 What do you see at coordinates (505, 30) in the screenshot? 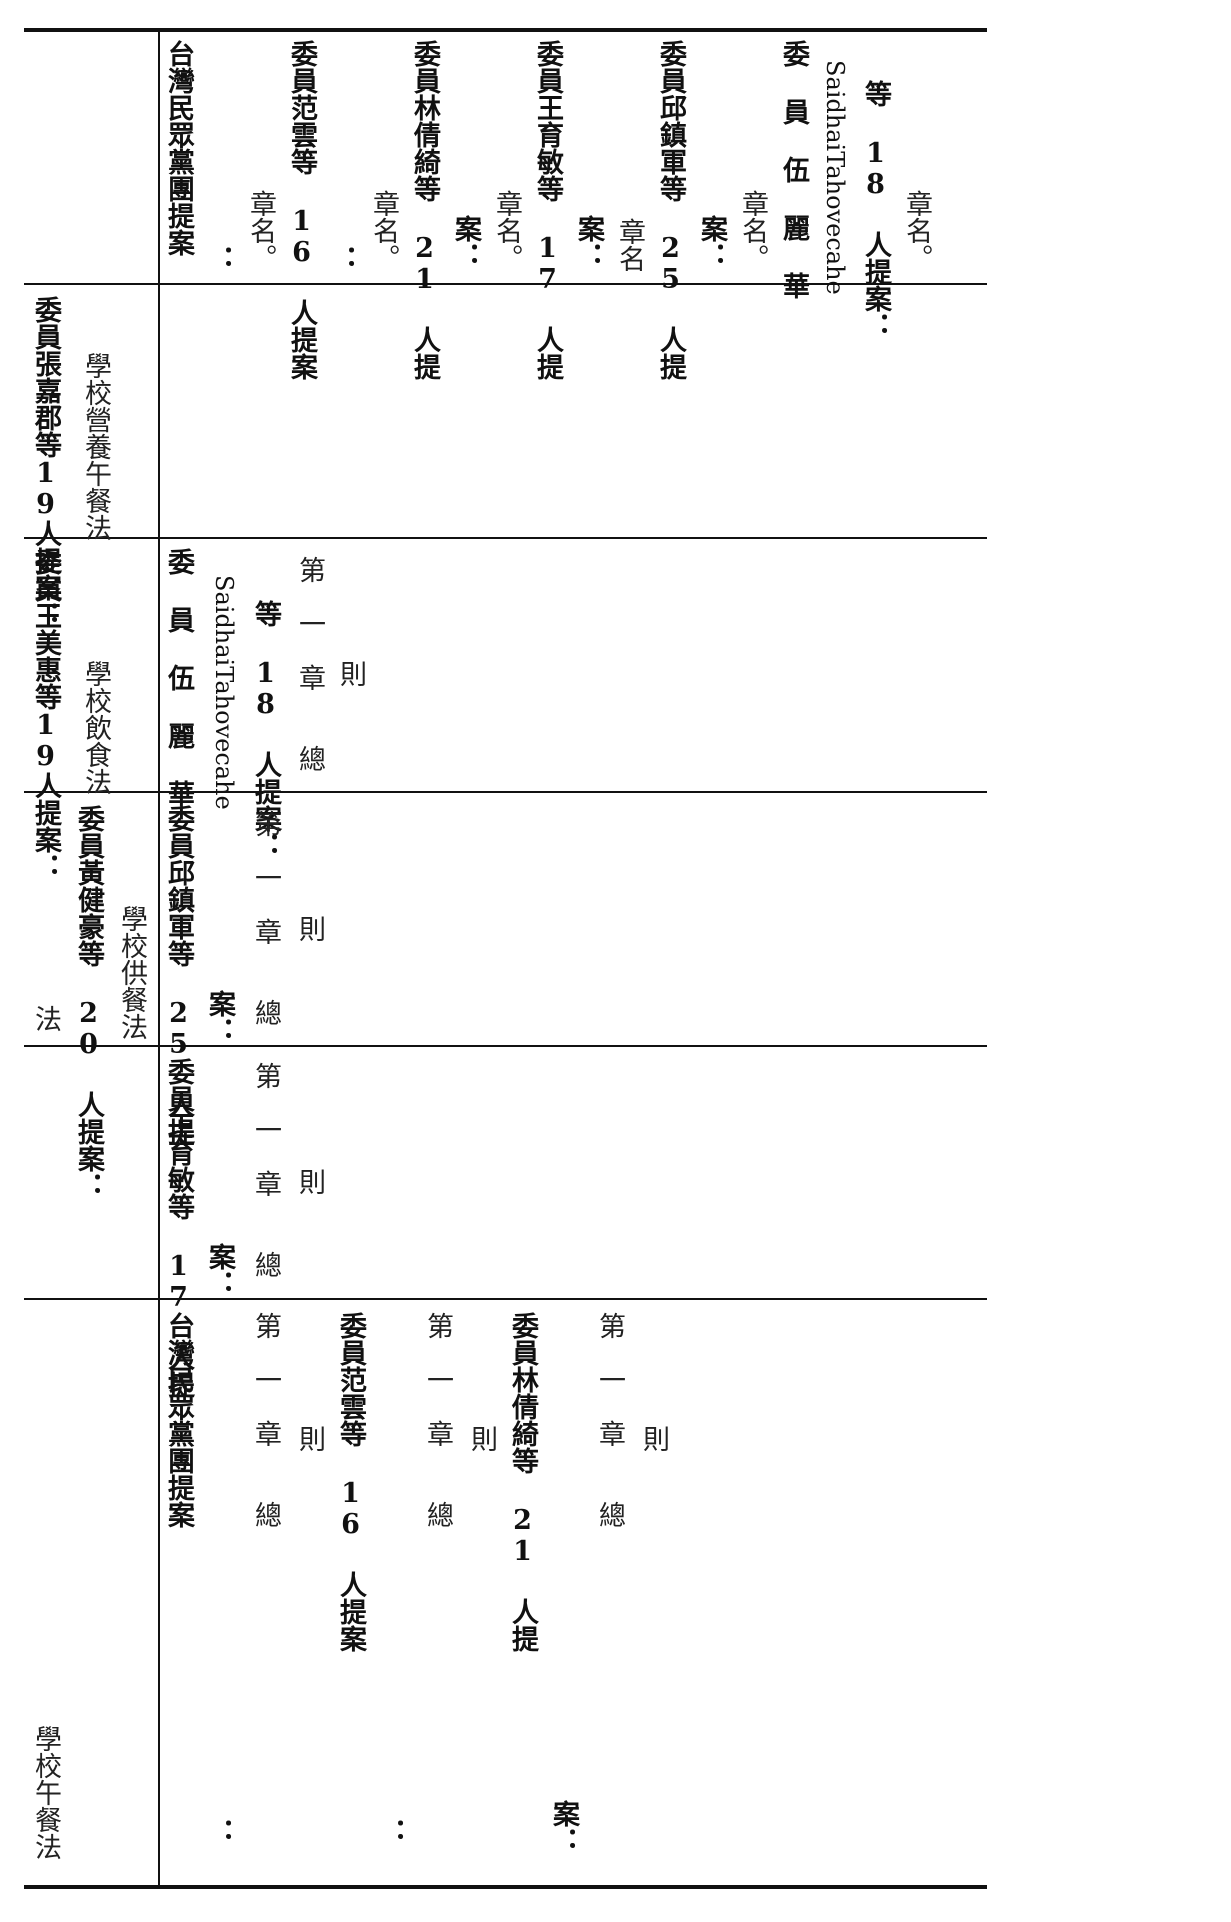
I see `table-top-border` at bounding box center [505, 30].